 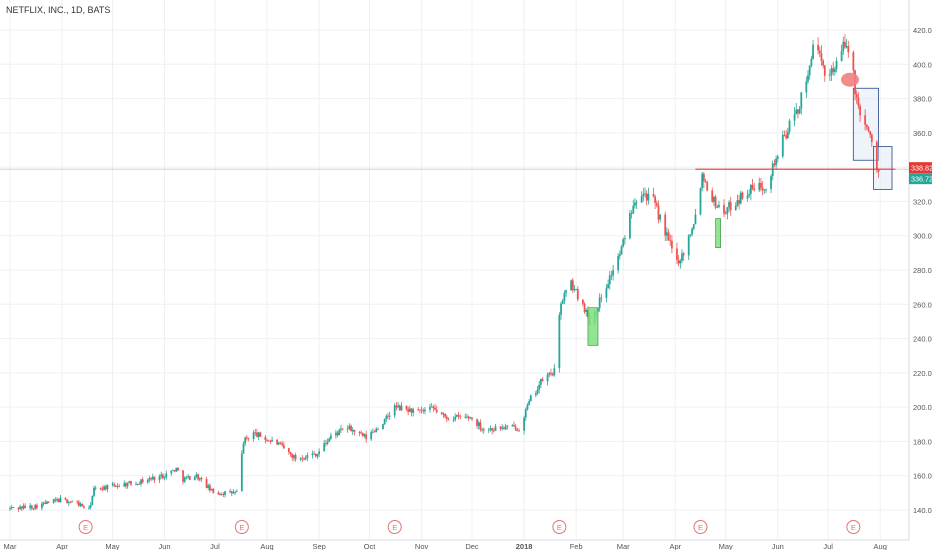 What do you see at coordinates (922, 407) in the screenshot?
I see `y-tick-label: 200.00` at bounding box center [922, 407].